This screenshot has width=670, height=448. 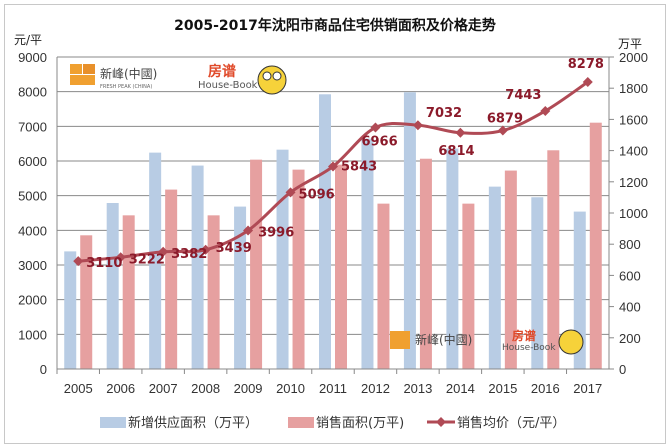 I want to click on watermark-logos-bottom: 新峰(中國) 房谱 House-Book, so click(x=487, y=341).